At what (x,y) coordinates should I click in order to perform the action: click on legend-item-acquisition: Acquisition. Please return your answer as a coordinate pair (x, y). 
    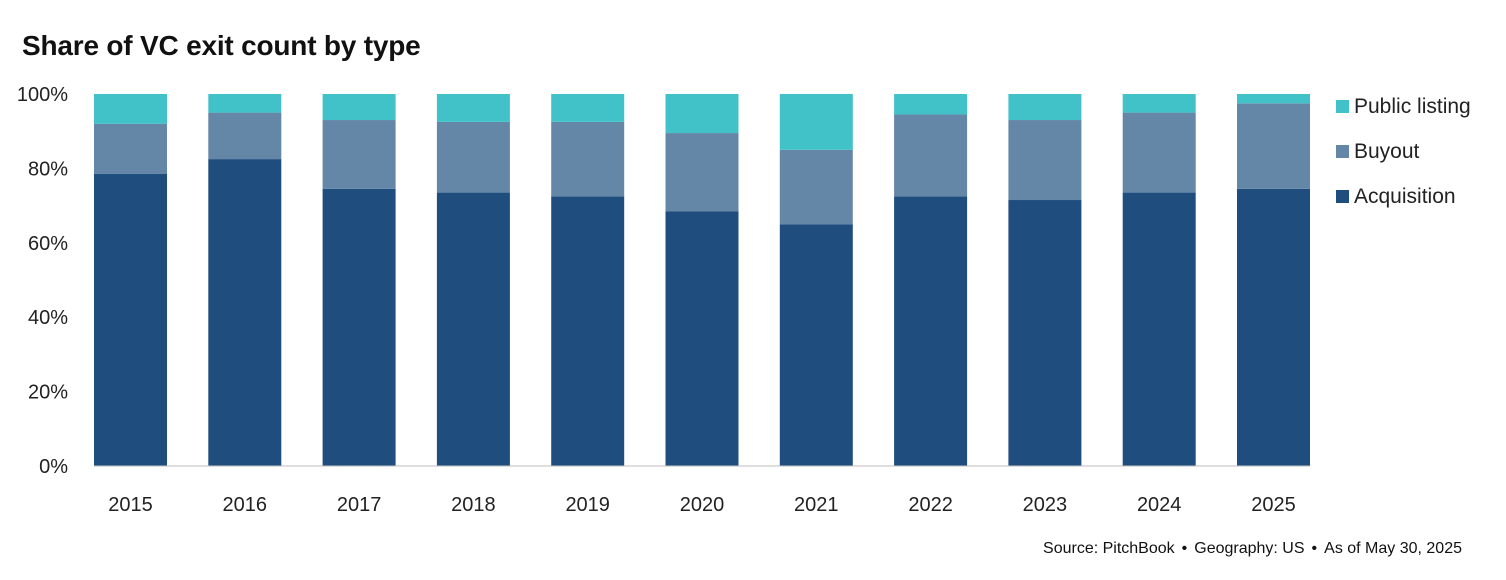
    Looking at the image, I should click on (1403, 196).